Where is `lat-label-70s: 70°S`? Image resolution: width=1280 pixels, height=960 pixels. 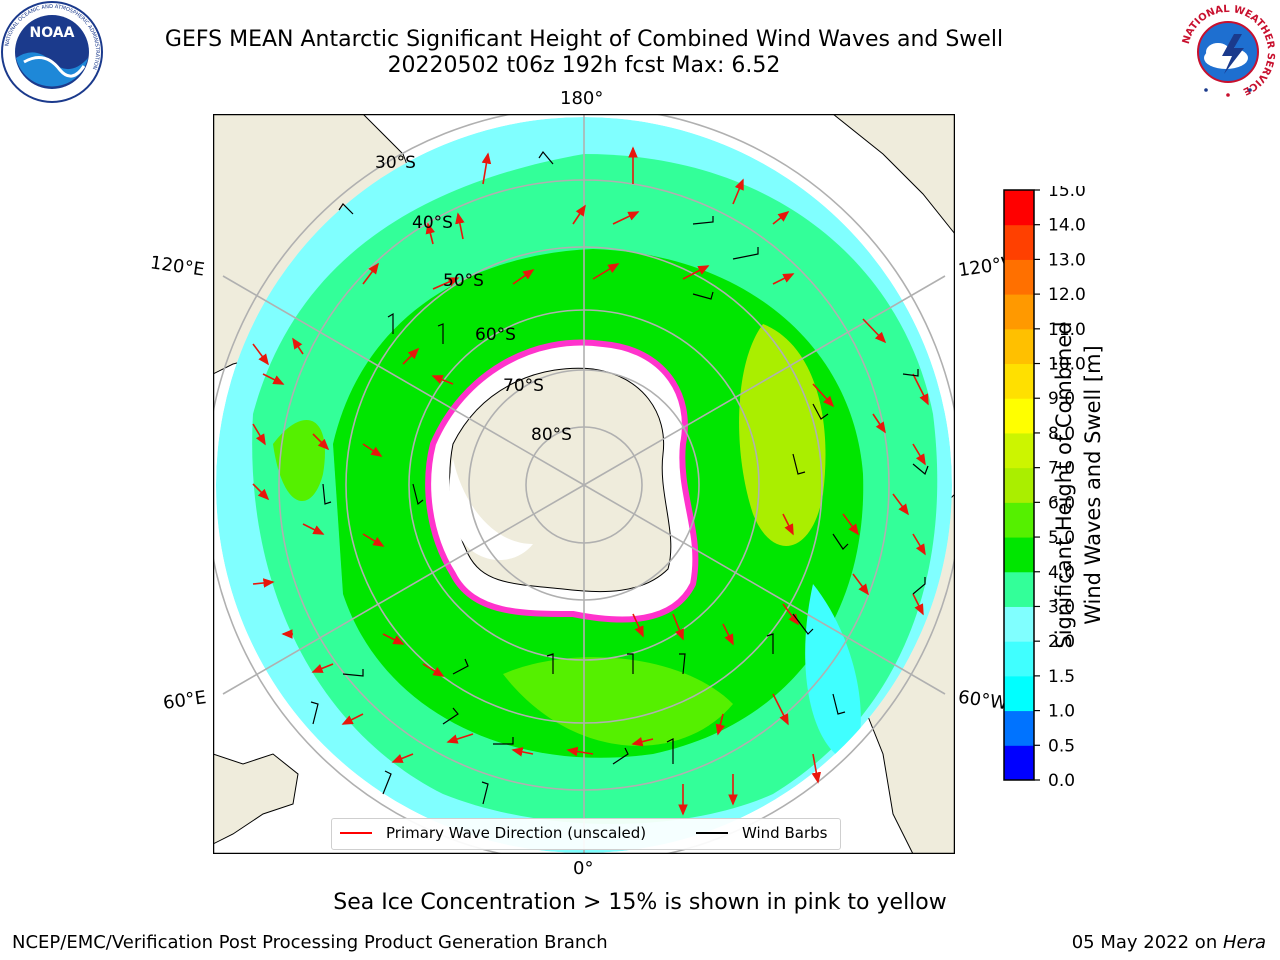
lat-label-70s: 70°S is located at coordinates (523, 386).